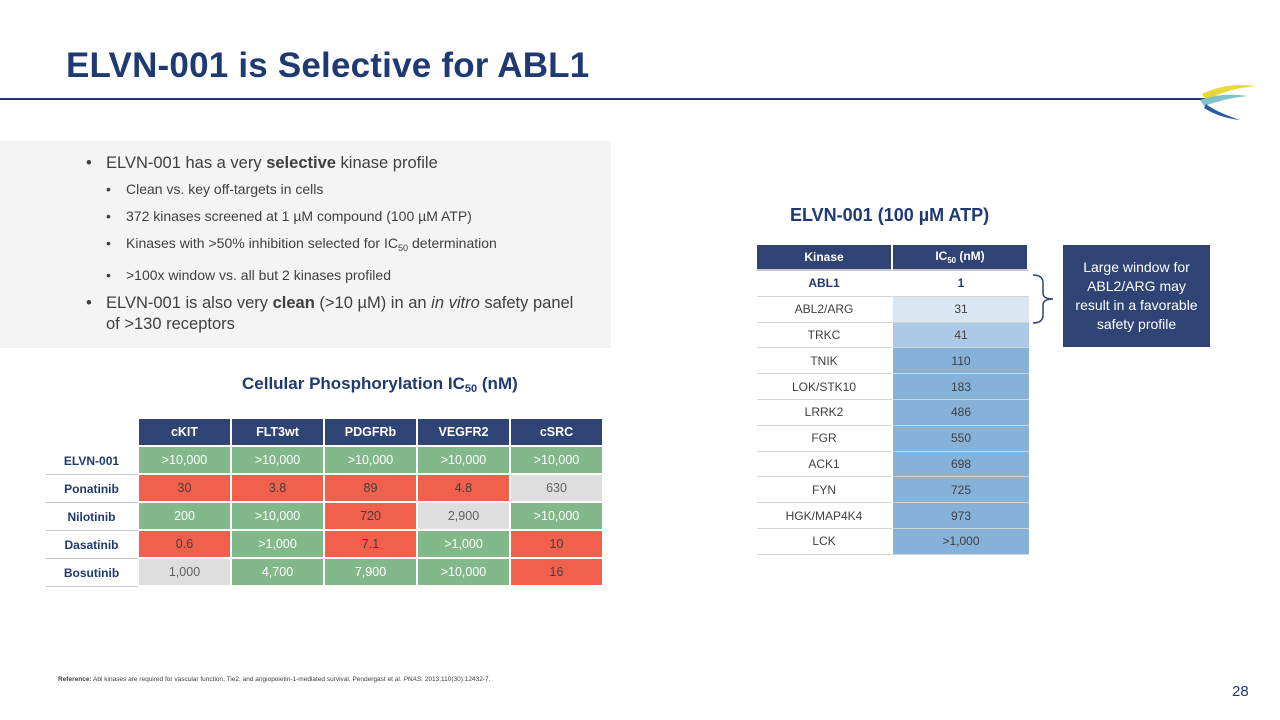 Image resolution: width=1280 pixels, height=720 pixels. Describe the element at coordinates (380, 384) in the screenshot. I see `cellular-table-title: Cellular Phosphorylation IC50 (nM)` at that location.